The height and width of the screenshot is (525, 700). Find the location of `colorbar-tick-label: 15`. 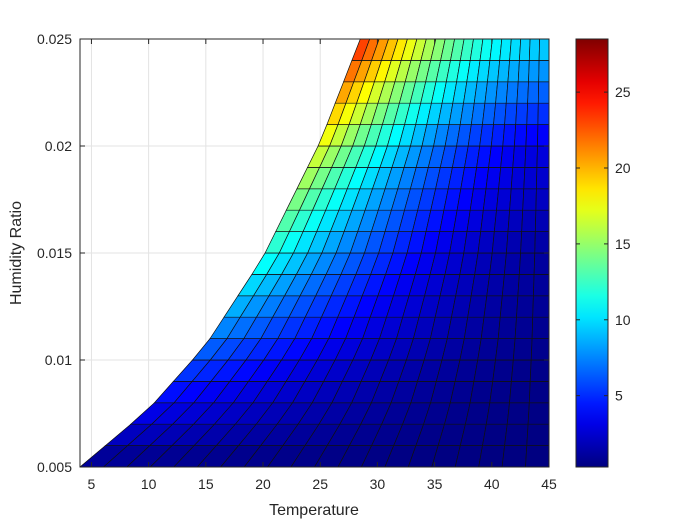

colorbar-tick-label: 15 is located at coordinates (623, 244).